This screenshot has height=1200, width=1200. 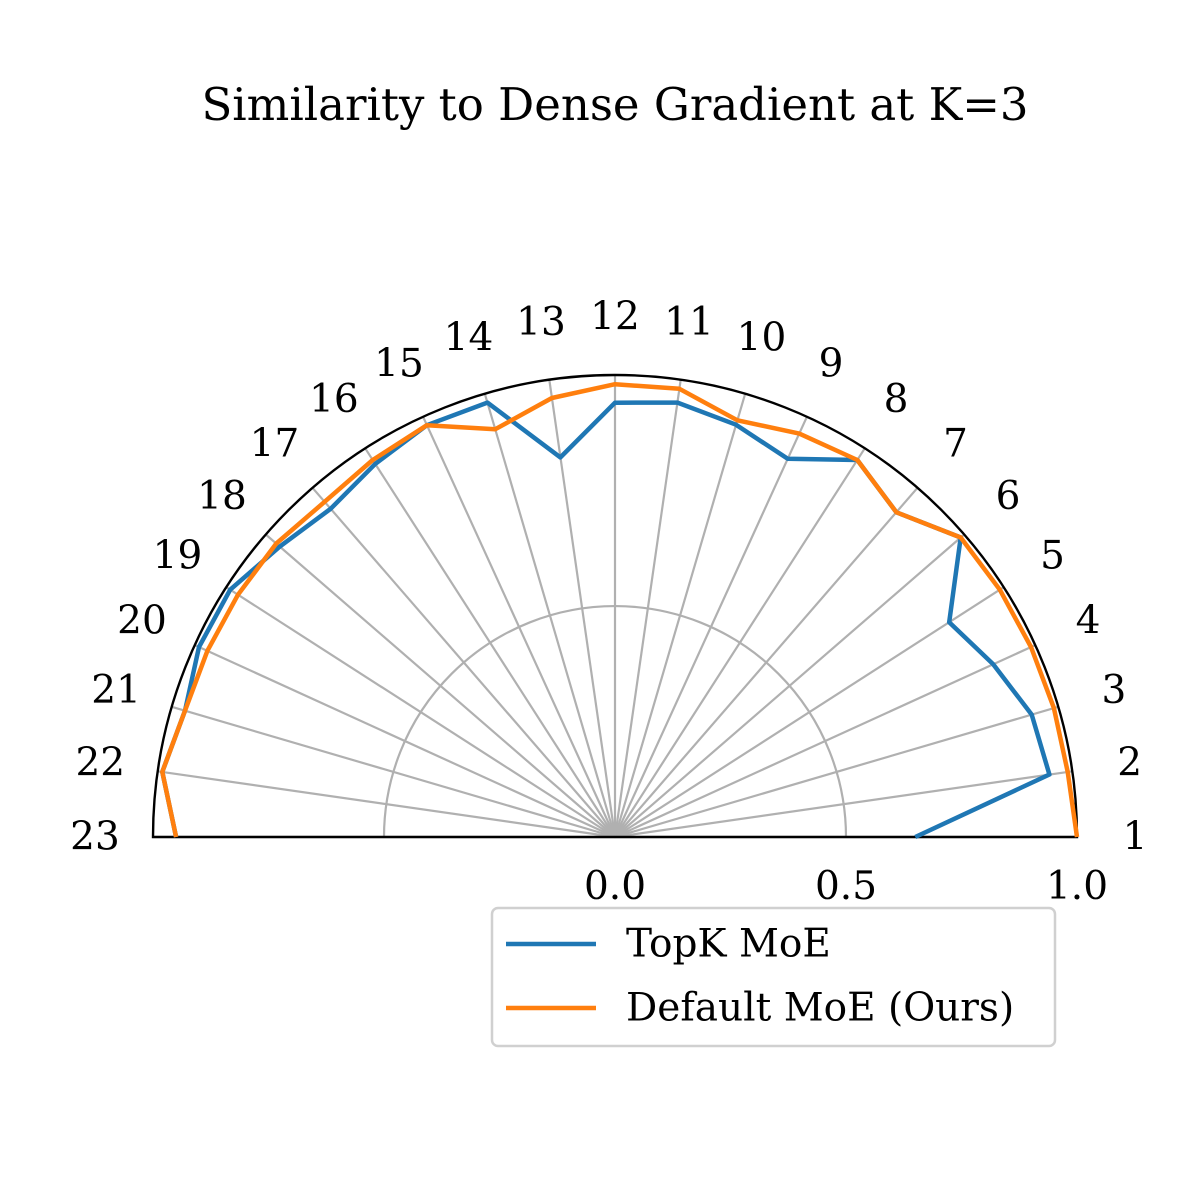 I want to click on angle-tick-label: 8, so click(x=896, y=399).